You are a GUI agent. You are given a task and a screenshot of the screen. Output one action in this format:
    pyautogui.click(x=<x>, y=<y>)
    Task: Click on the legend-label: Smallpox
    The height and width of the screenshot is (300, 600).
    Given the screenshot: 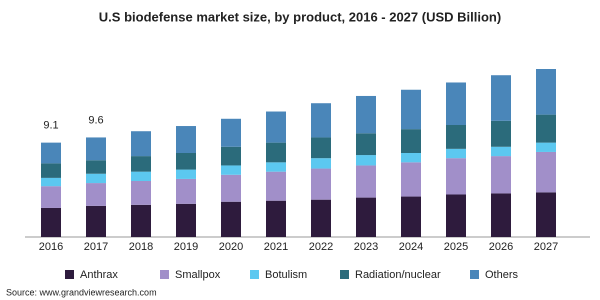 What is the action you would take?
    pyautogui.click(x=198, y=275)
    